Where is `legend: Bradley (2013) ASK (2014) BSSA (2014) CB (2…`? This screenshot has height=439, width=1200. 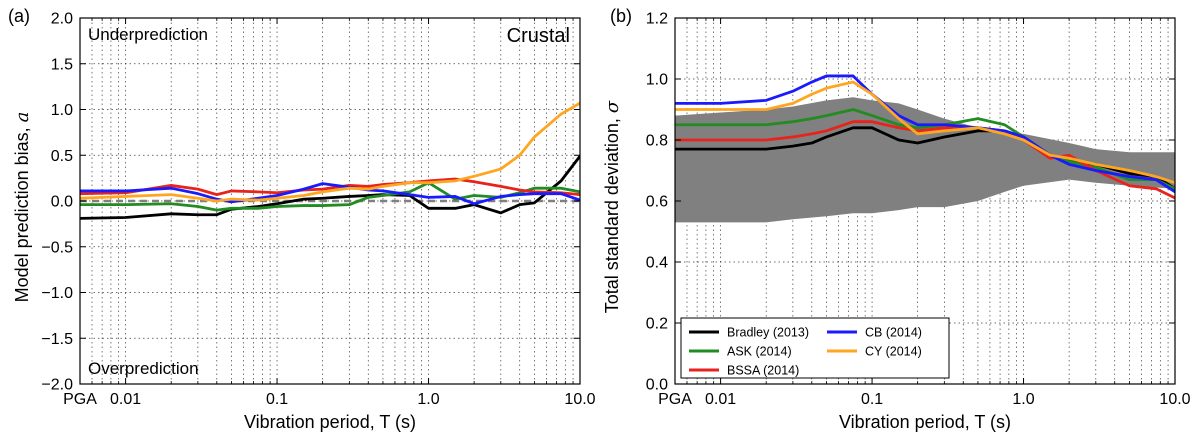
legend: Bradley (2013) ASK (2014) BSSA (2014) CB (2… is located at coordinates (815, 348).